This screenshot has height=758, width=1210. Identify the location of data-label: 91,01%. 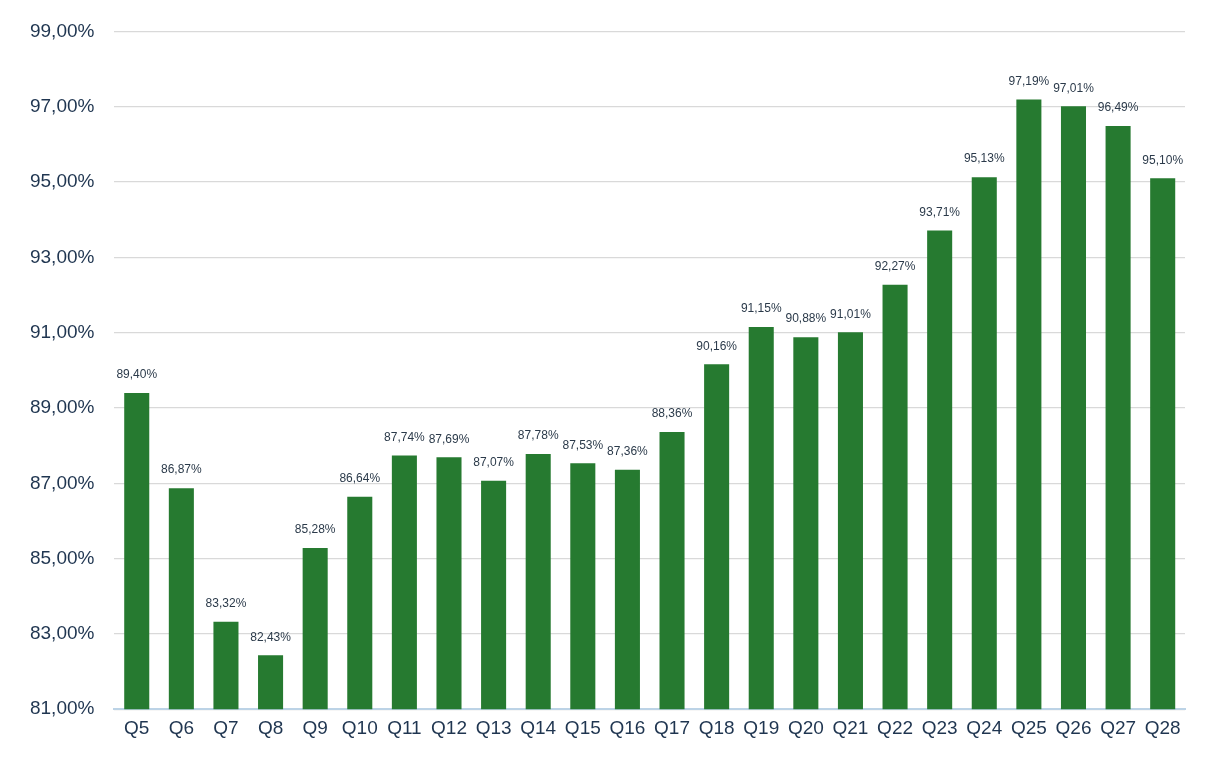
(851, 313).